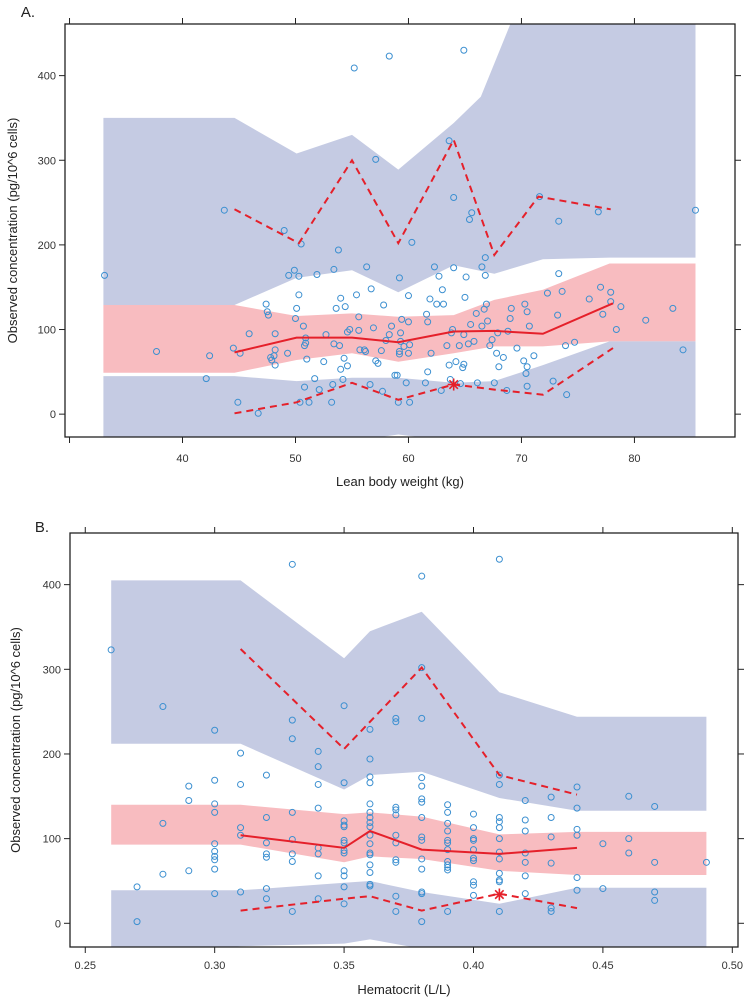 This screenshot has width=749, height=1002. What do you see at coordinates (399, 389) in the screenshot?
I see `pi-lower-percentile-band` at bounding box center [399, 389].